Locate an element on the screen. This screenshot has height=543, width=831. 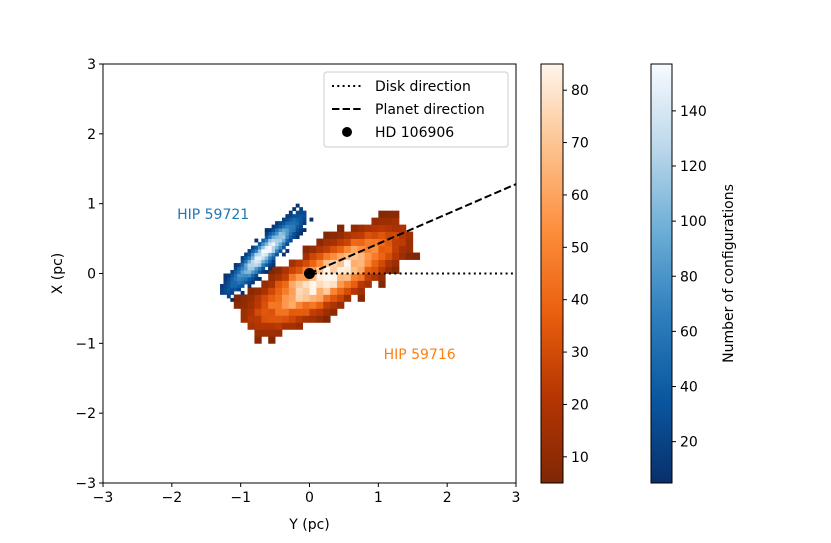
colorbar-hip-59716-frame is located at coordinates (552, 273).